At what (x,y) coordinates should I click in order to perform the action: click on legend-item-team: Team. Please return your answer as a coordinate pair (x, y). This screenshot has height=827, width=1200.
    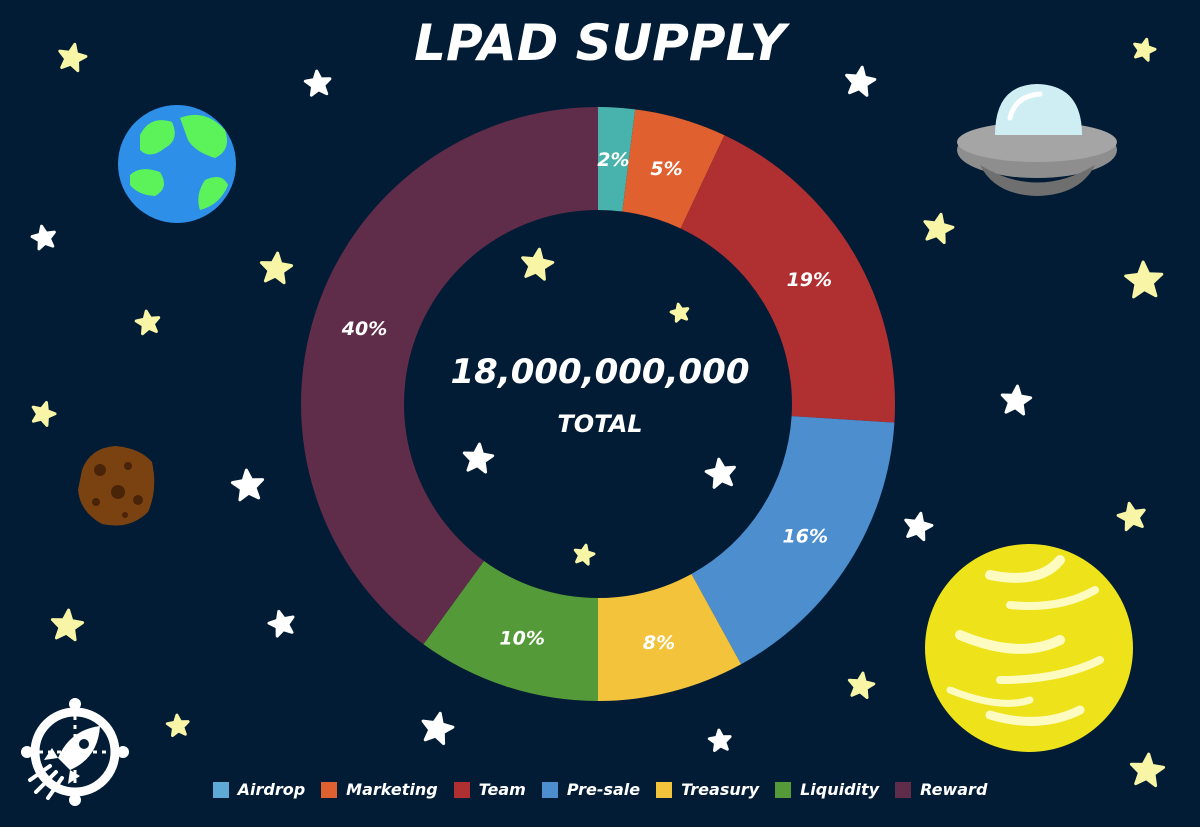
    Looking at the image, I should click on (489, 789).